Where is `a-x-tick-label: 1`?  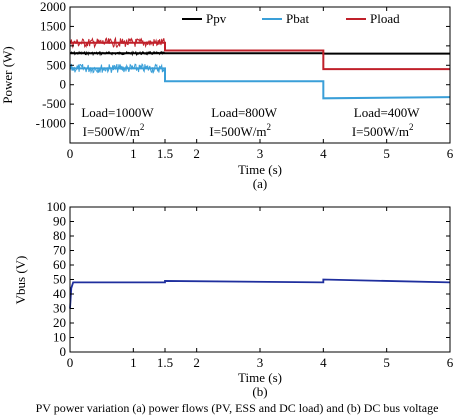 a-x-tick-label: 1 is located at coordinates (133, 153).